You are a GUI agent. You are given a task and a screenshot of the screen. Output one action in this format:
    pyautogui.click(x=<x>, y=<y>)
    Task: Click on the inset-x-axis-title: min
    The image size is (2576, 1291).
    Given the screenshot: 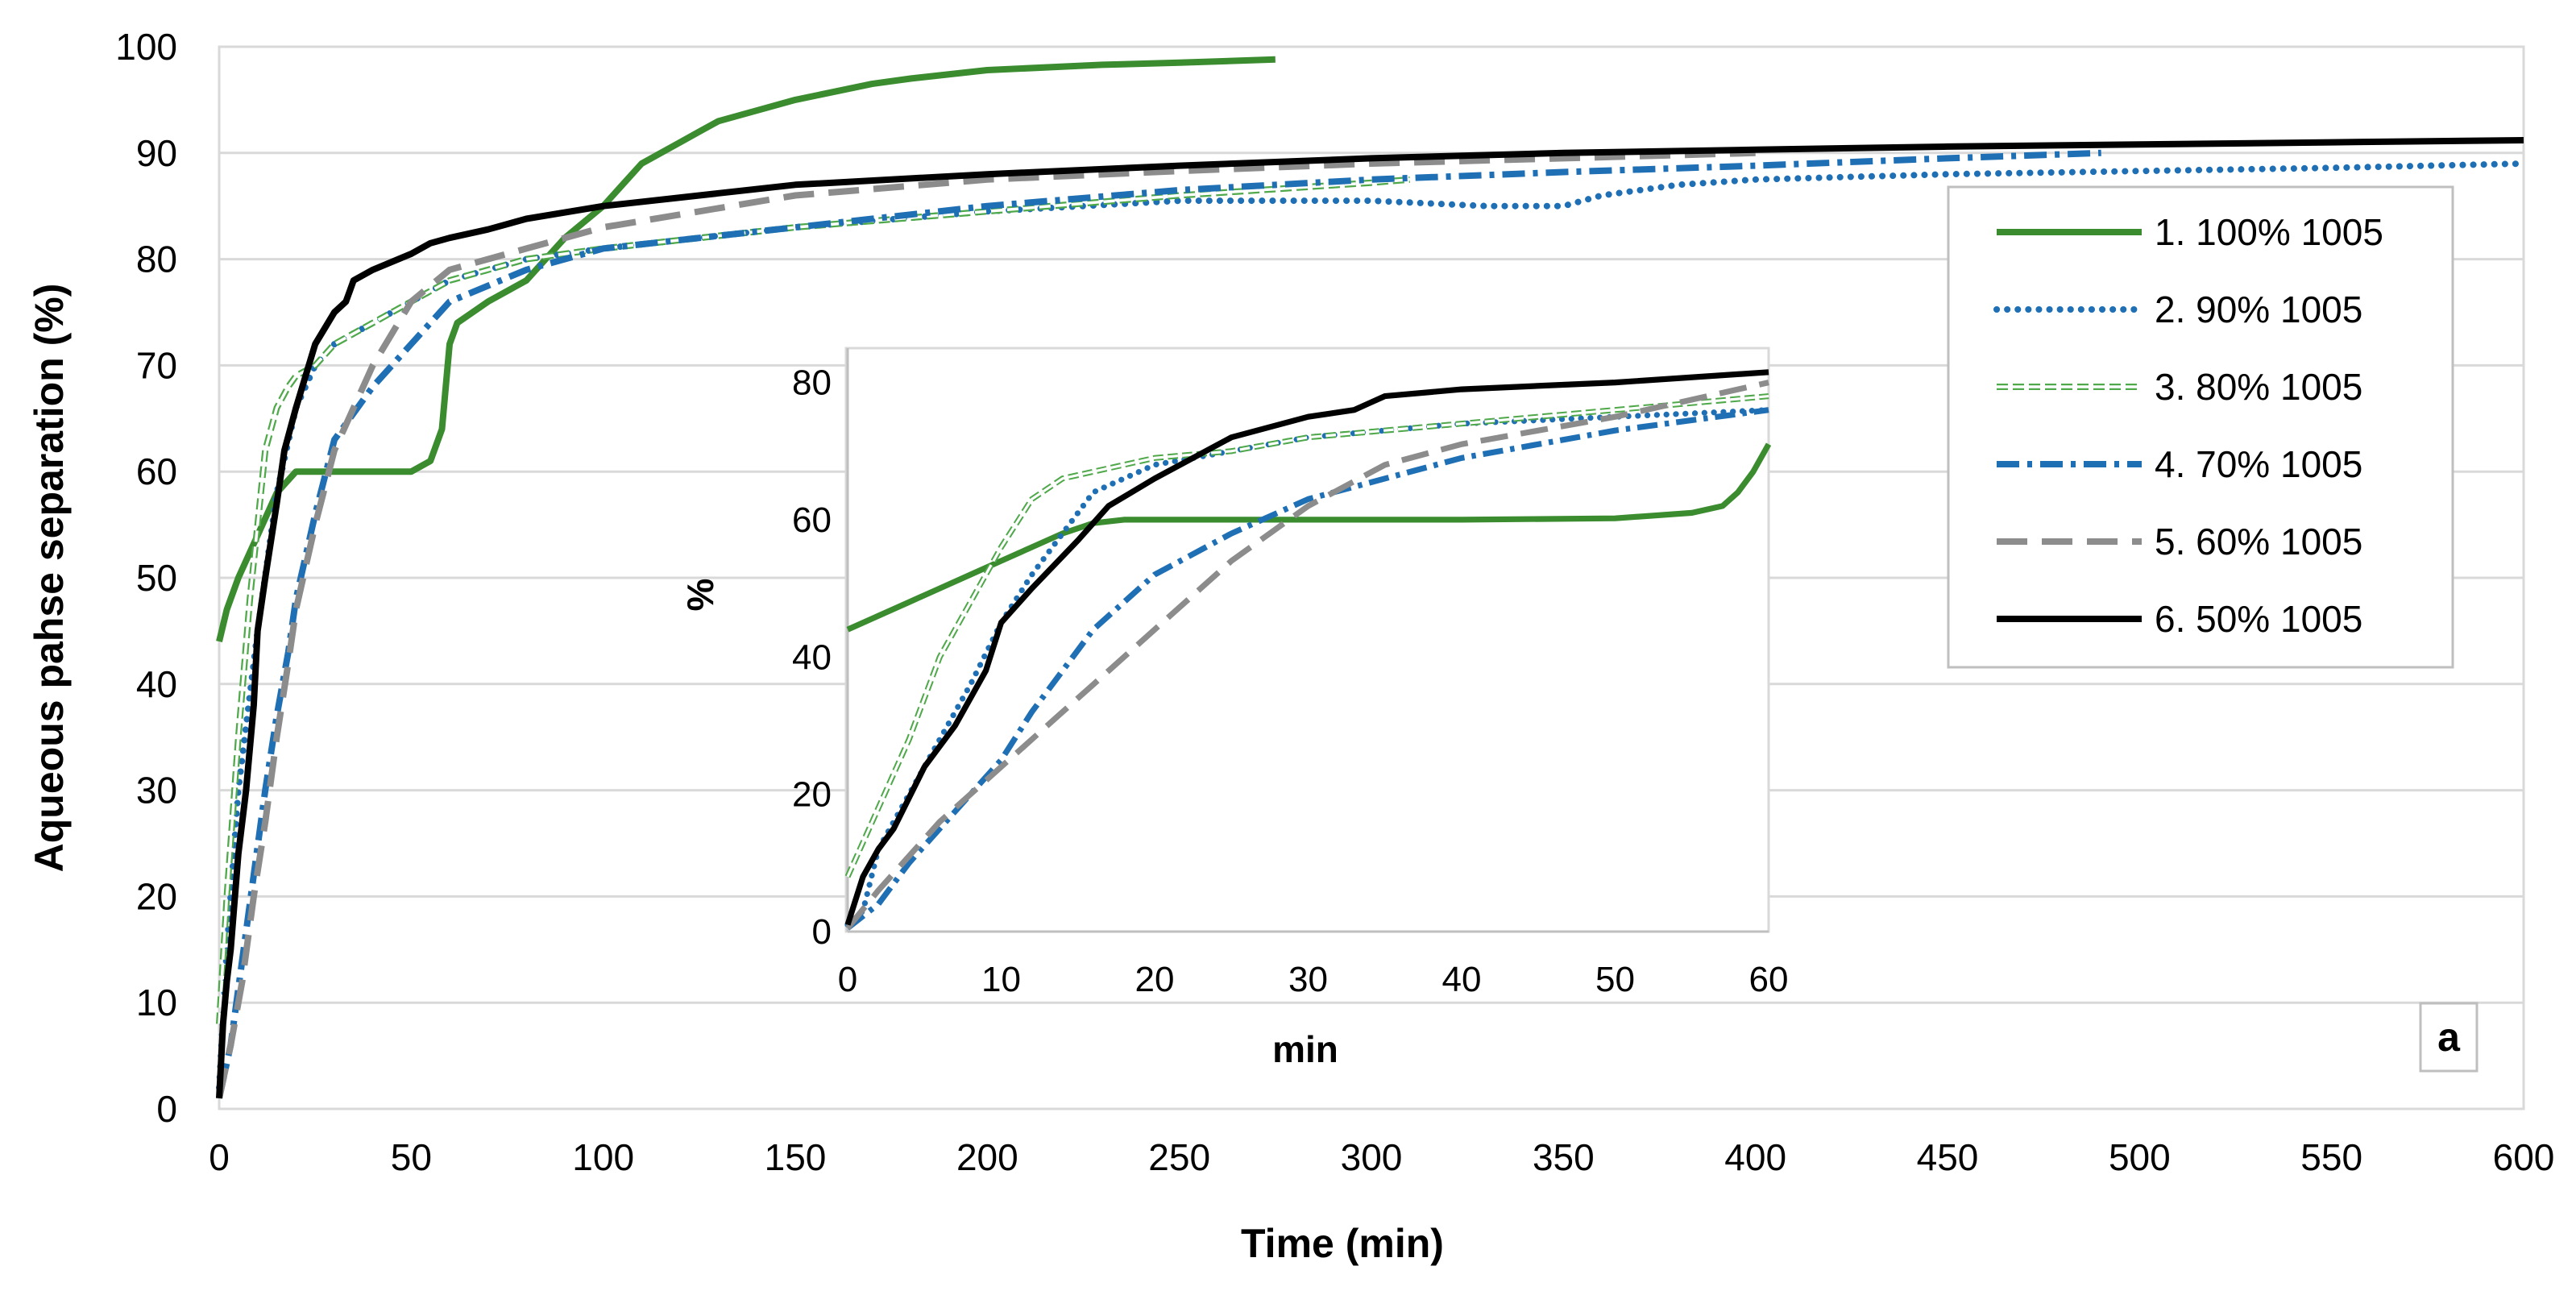 What is the action you would take?
    pyautogui.click(x=1305, y=1049)
    